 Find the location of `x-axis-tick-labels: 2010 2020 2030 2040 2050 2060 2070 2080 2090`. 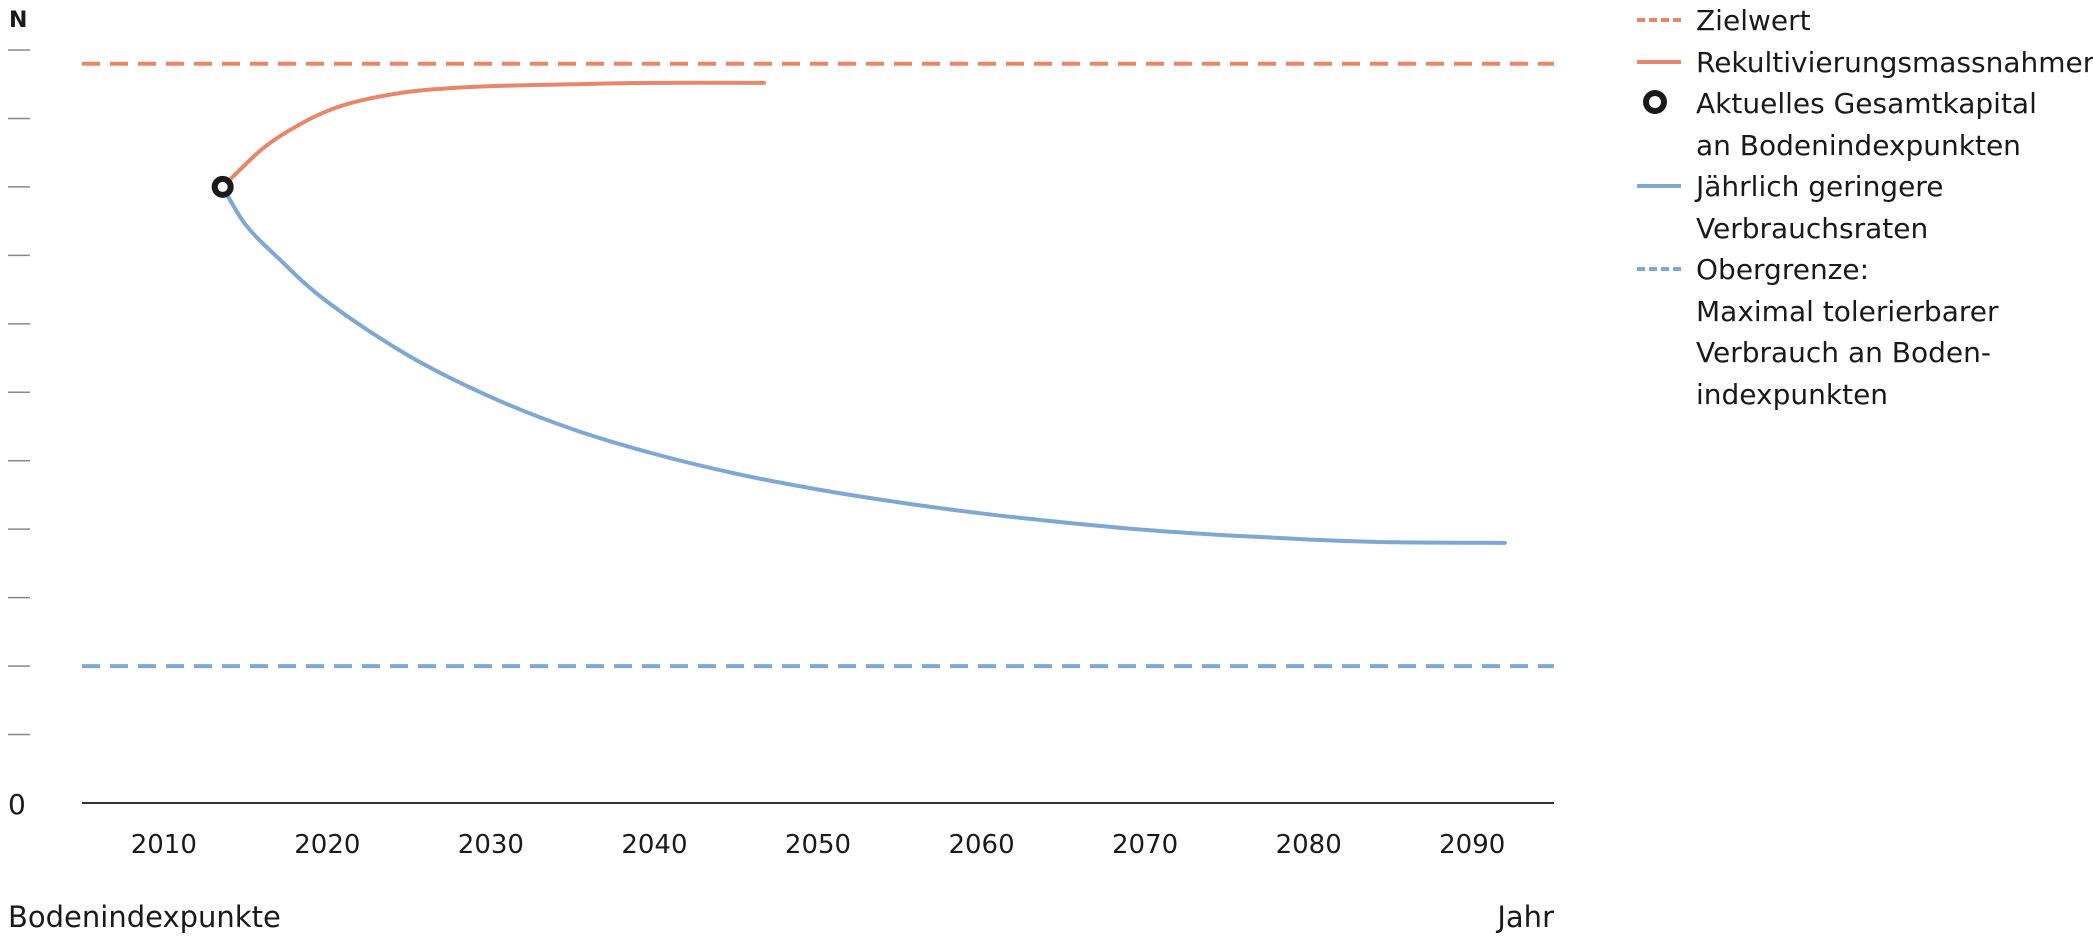

x-axis-tick-labels: 2010 2020 2030 2040 2050 2060 2070 2080 2090 is located at coordinates (818, 845).